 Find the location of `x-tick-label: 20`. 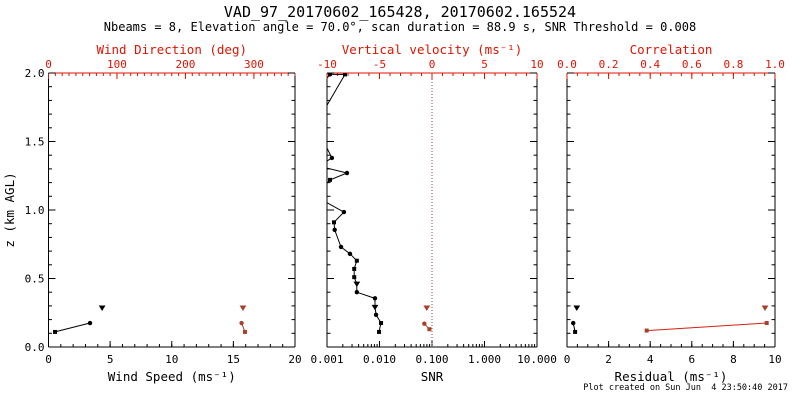

x-tick-label: 20 is located at coordinates (294, 359).